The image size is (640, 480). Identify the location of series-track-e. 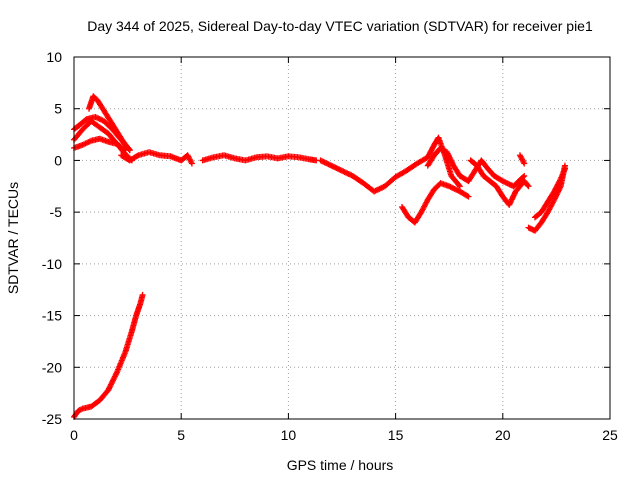
(156, 158).